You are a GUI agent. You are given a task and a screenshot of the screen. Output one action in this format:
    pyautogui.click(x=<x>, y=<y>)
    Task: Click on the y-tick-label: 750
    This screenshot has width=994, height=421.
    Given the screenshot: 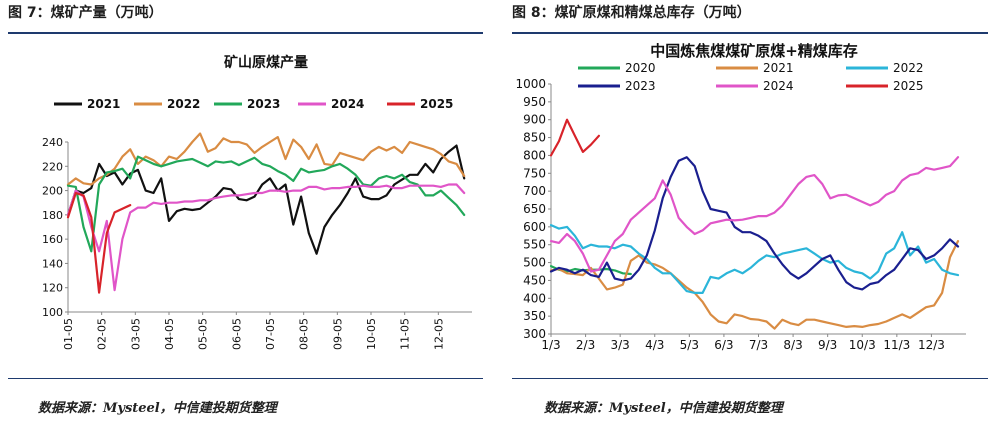 What is the action you would take?
    pyautogui.click(x=534, y=173)
    